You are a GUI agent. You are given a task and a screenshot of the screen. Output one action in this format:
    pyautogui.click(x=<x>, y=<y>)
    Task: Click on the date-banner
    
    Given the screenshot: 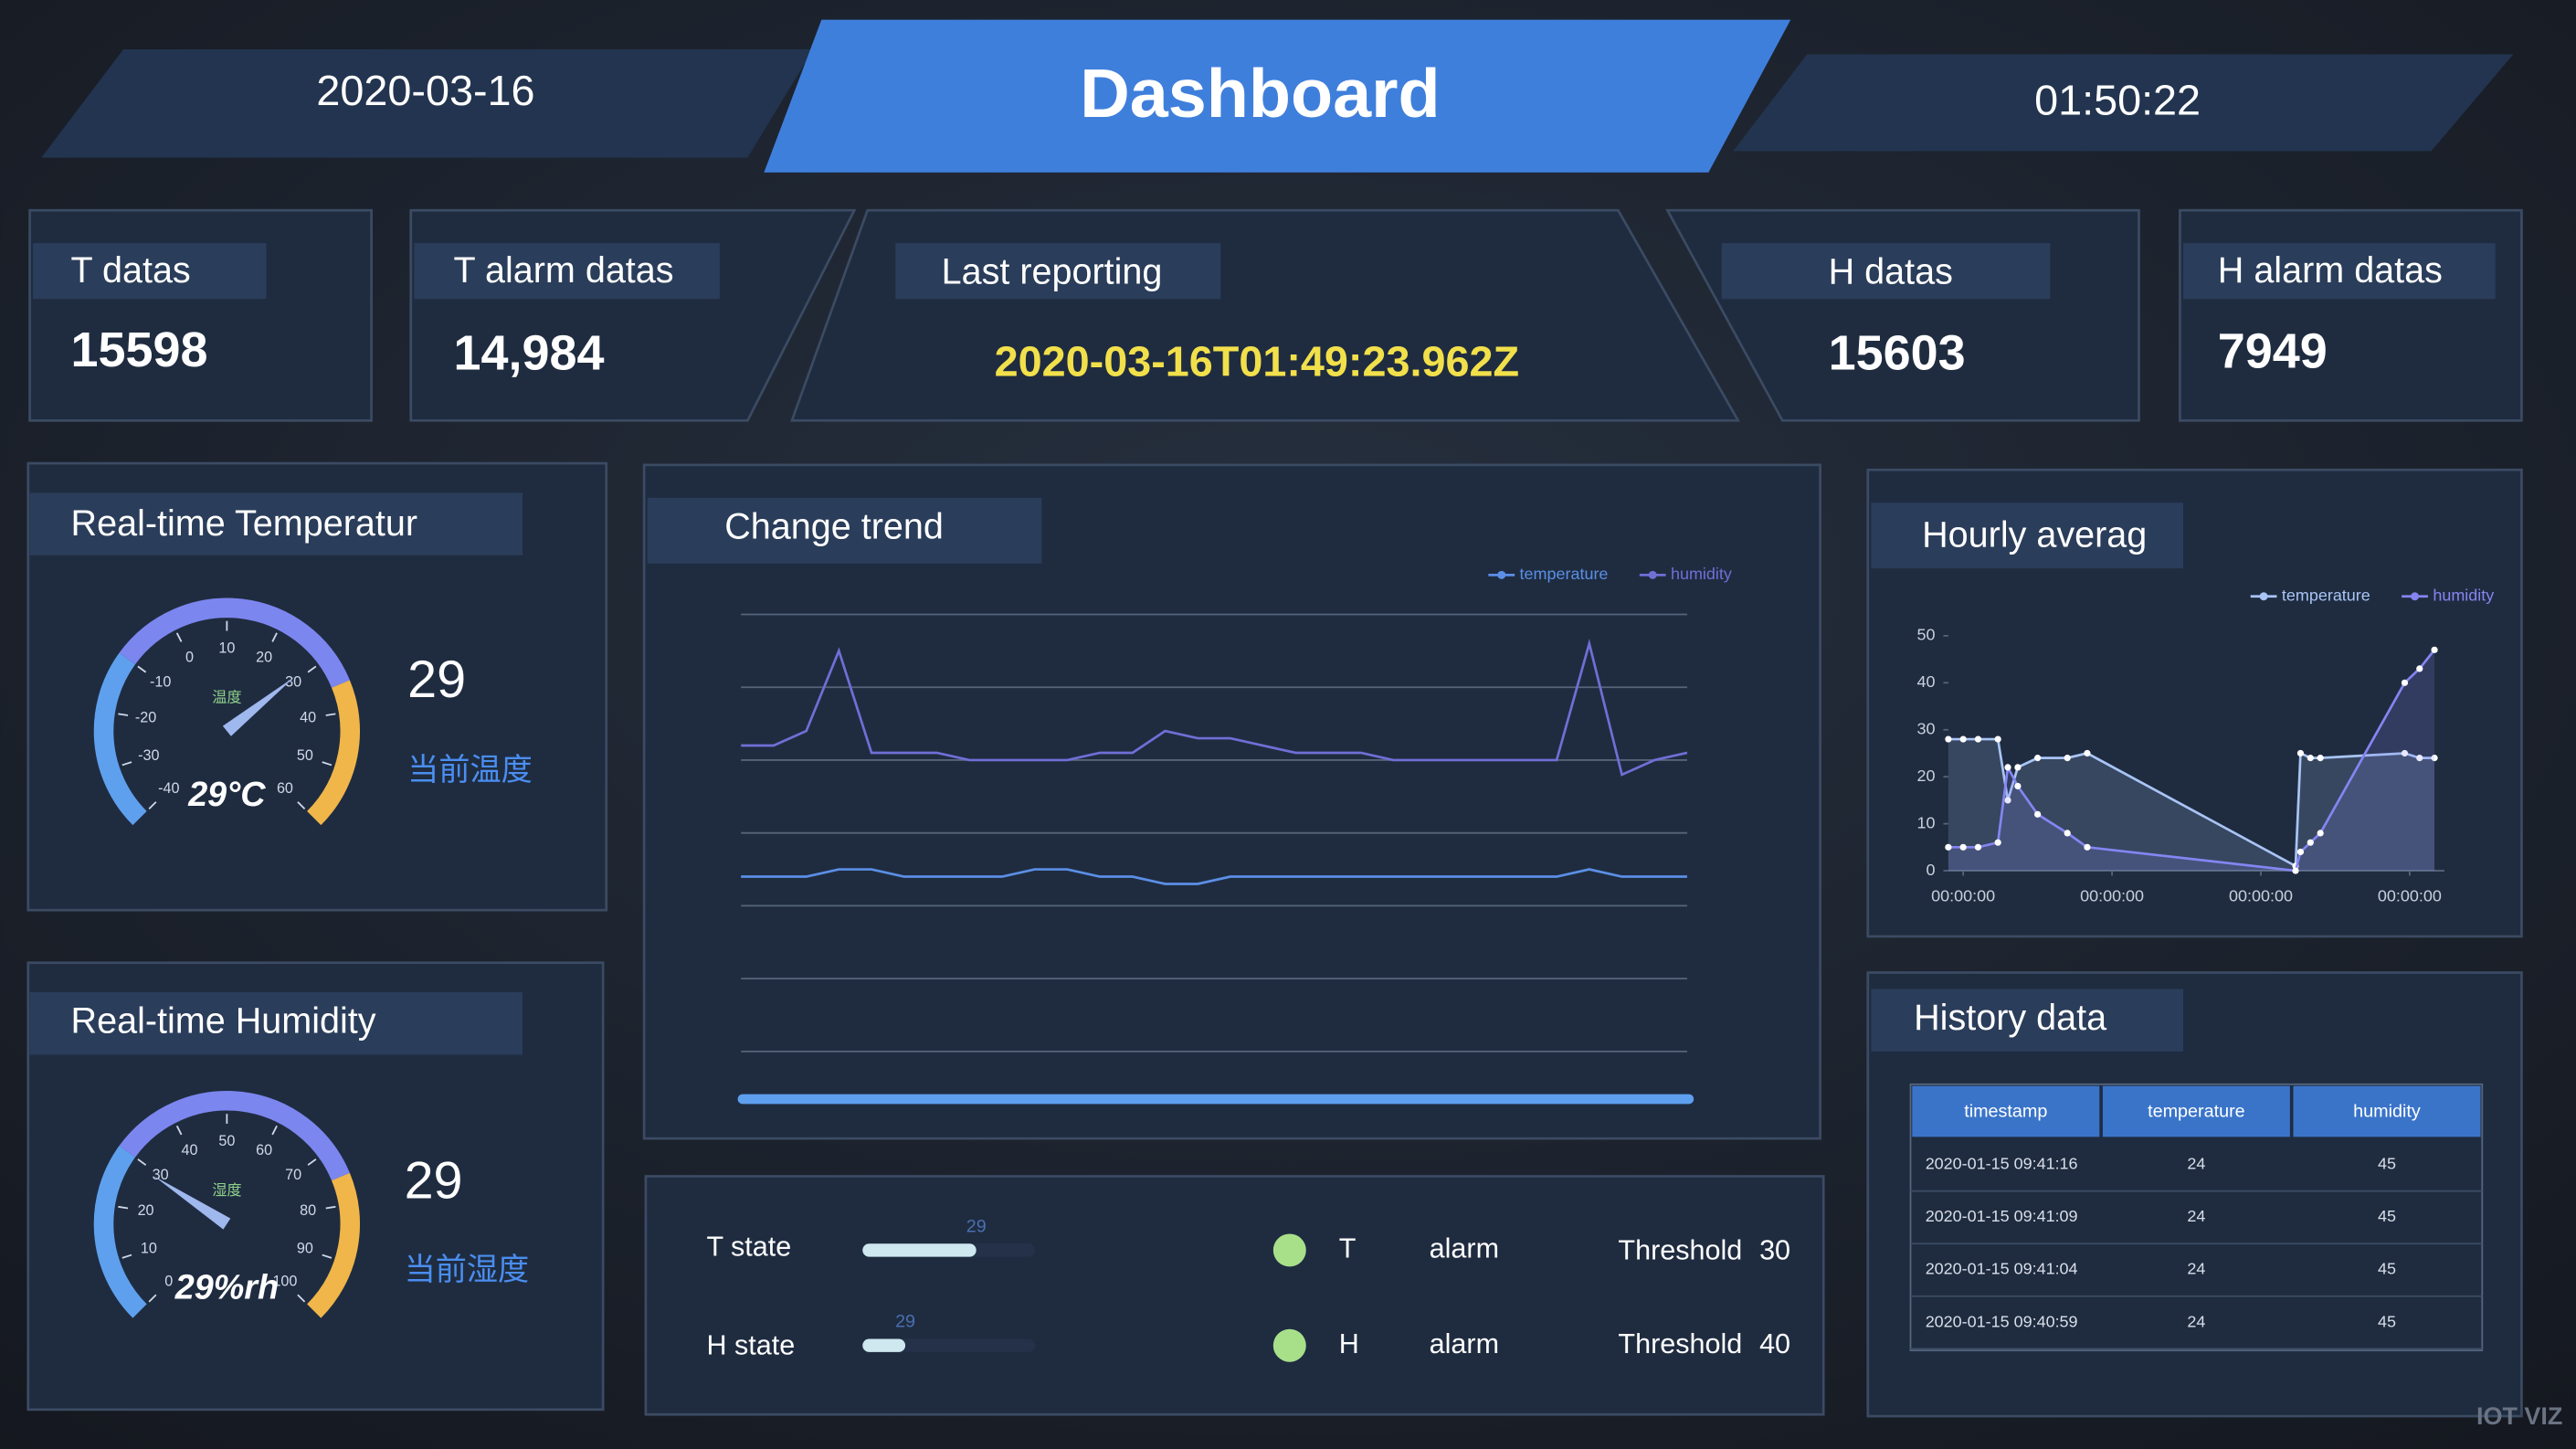 What is the action you would take?
    pyautogui.click(x=427, y=103)
    